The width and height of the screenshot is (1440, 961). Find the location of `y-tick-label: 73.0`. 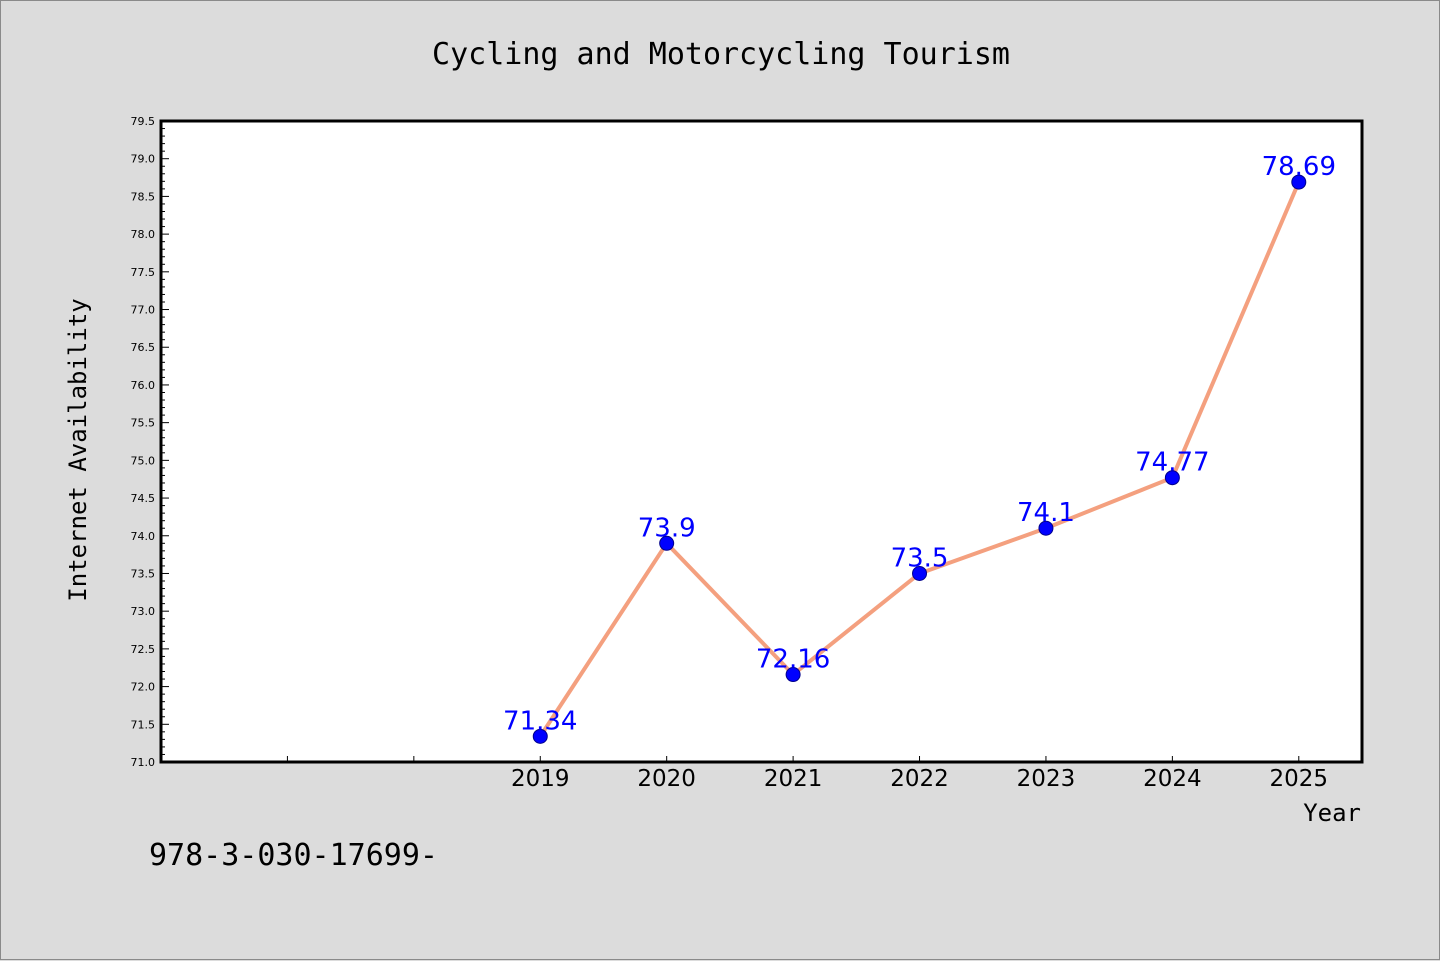

y-tick-label: 73.0 is located at coordinates (143, 611).